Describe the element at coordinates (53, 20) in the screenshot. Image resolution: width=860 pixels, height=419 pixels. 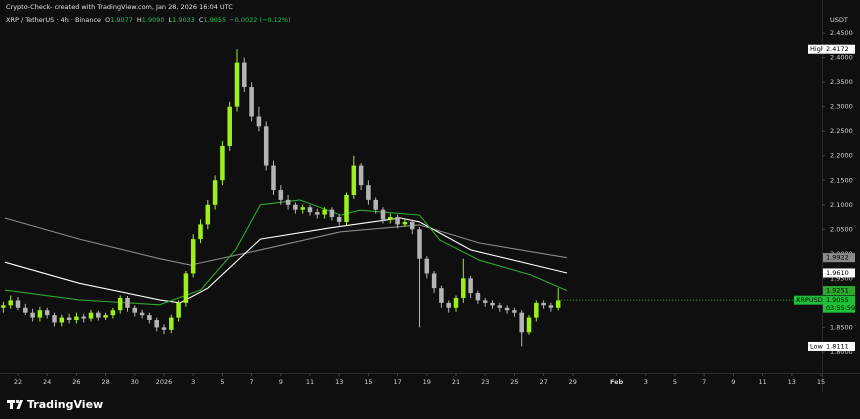
I see `symbol: XRP / TetherUS · 4h · Binance` at that location.